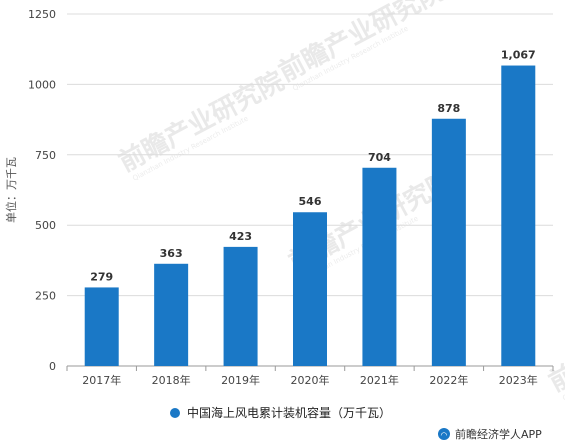 The width and height of the screenshot is (565, 446). I want to click on brand-logo-icon, so click(444, 434).